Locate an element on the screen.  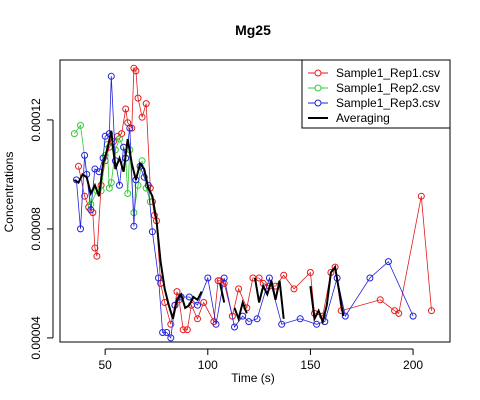
legend-box is located at coordinates (376, 94).